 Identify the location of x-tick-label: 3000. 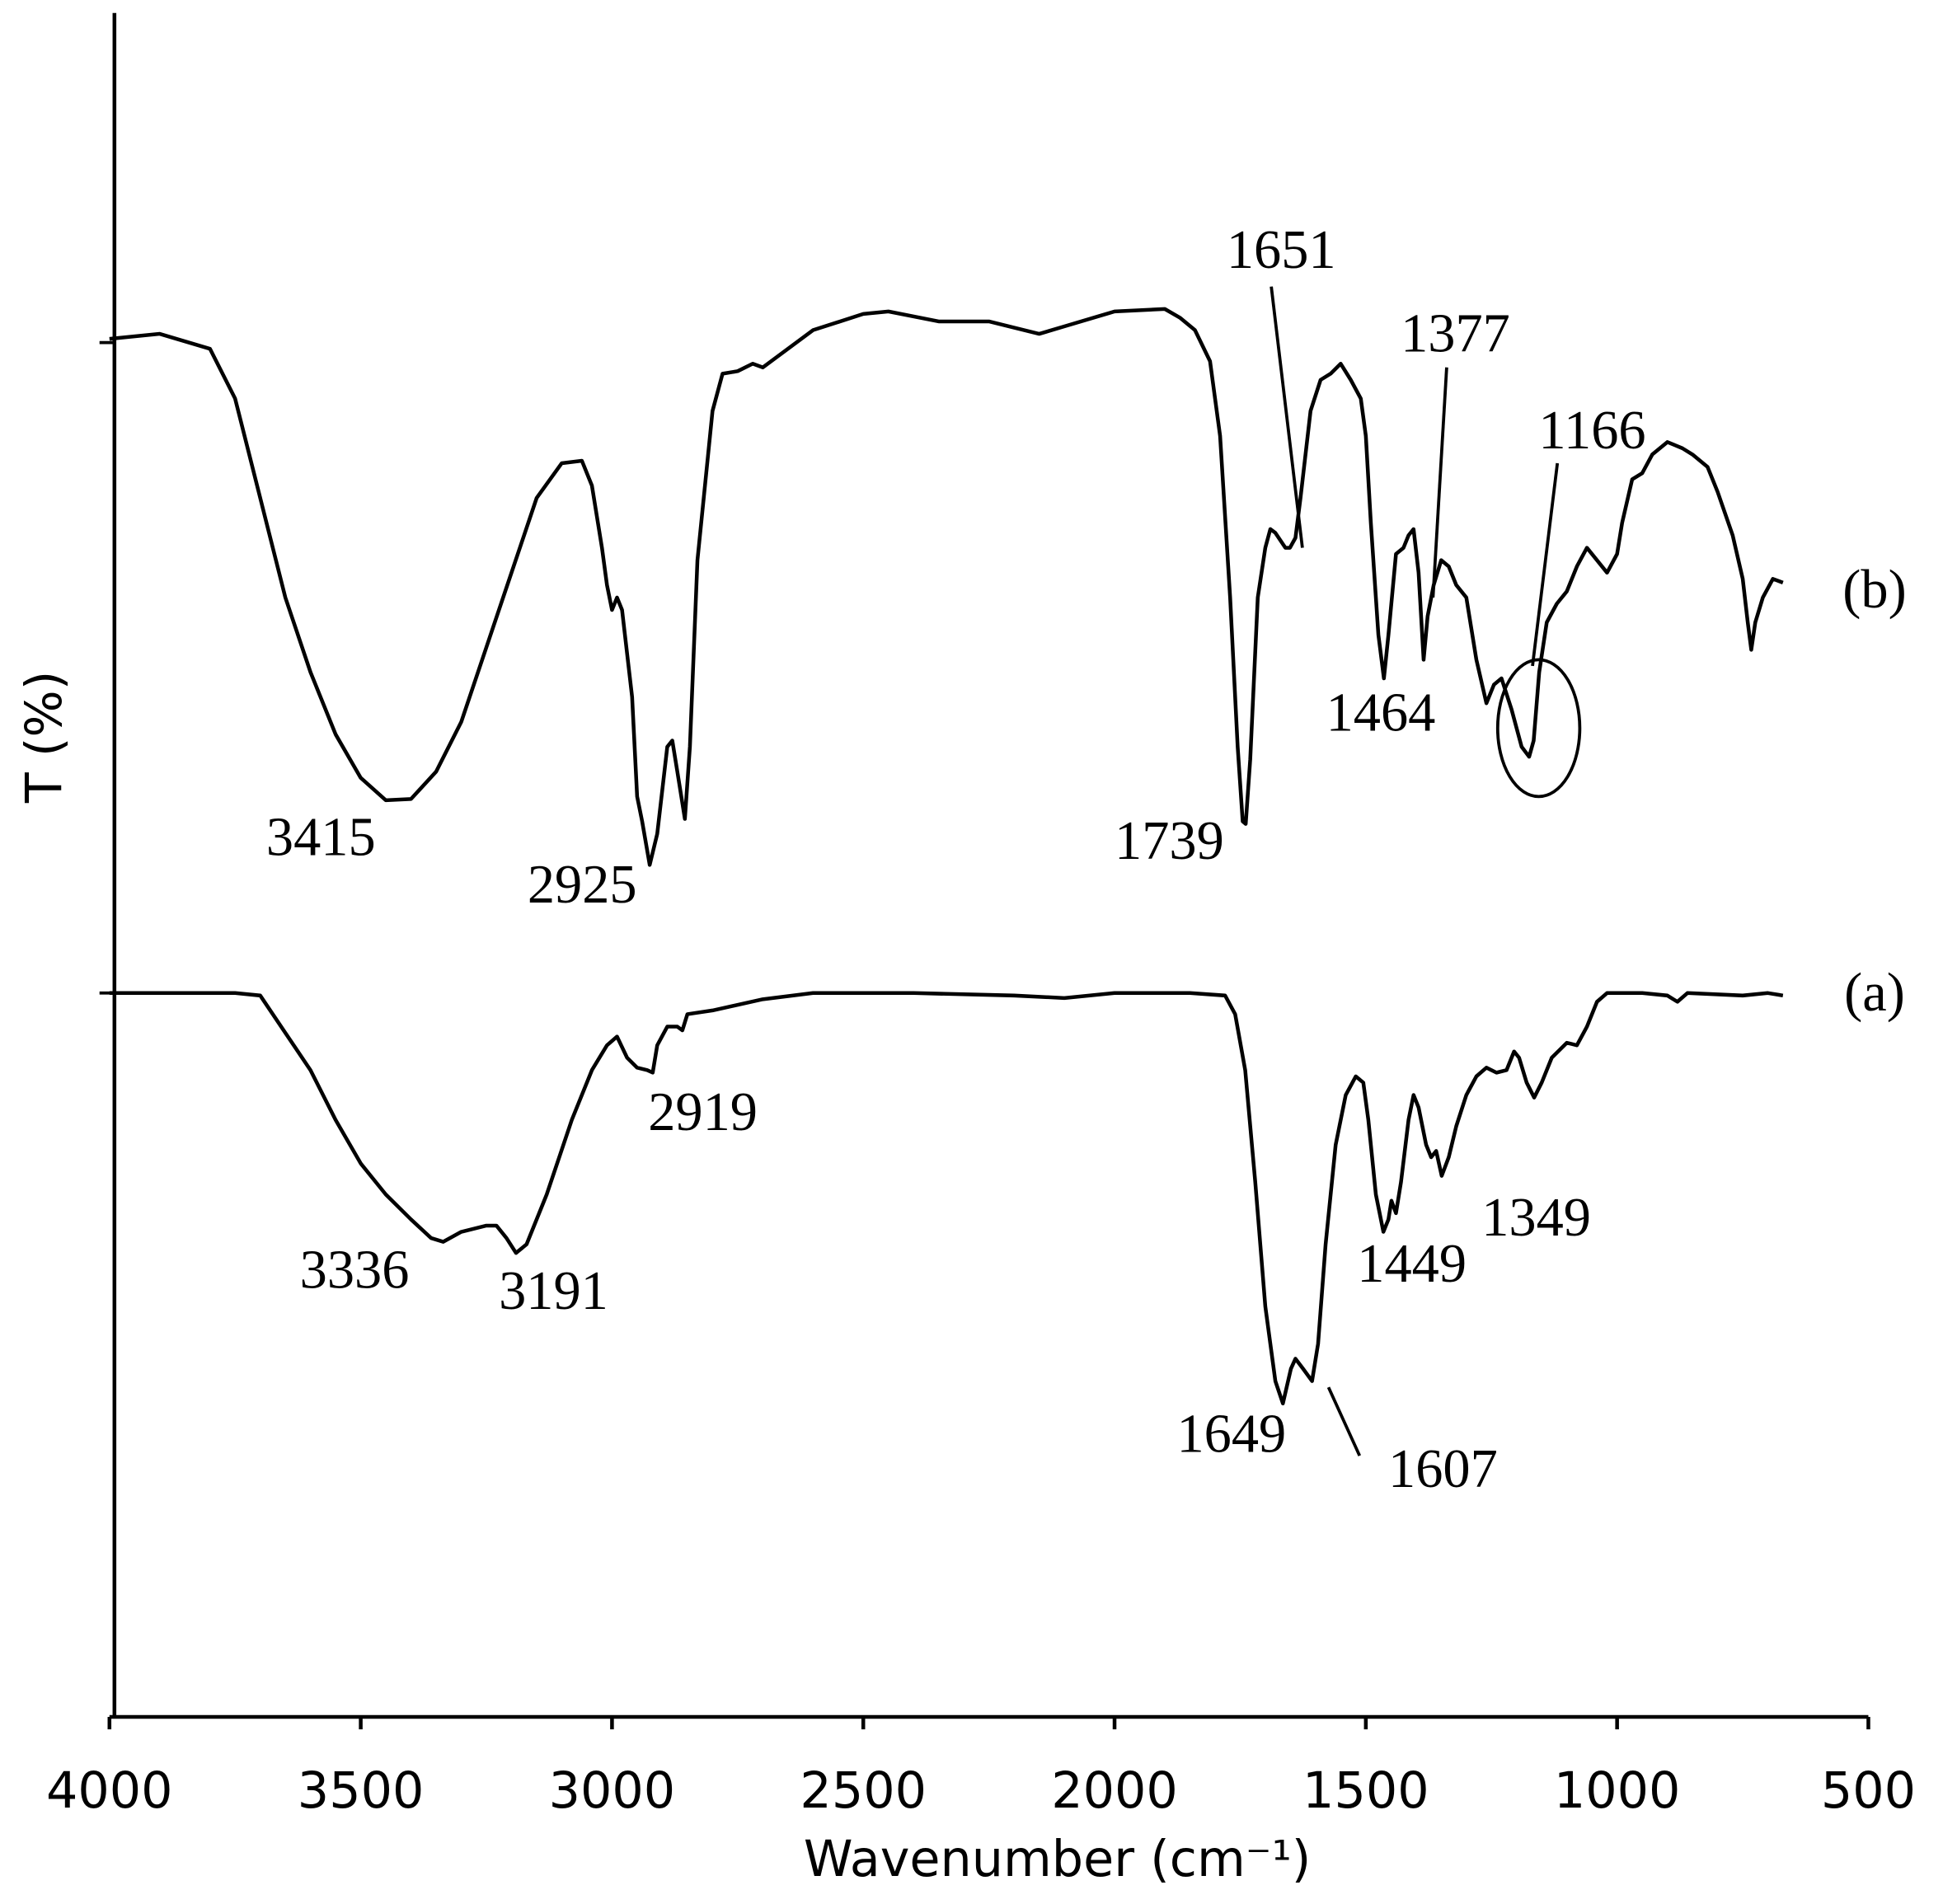
(612, 1791).